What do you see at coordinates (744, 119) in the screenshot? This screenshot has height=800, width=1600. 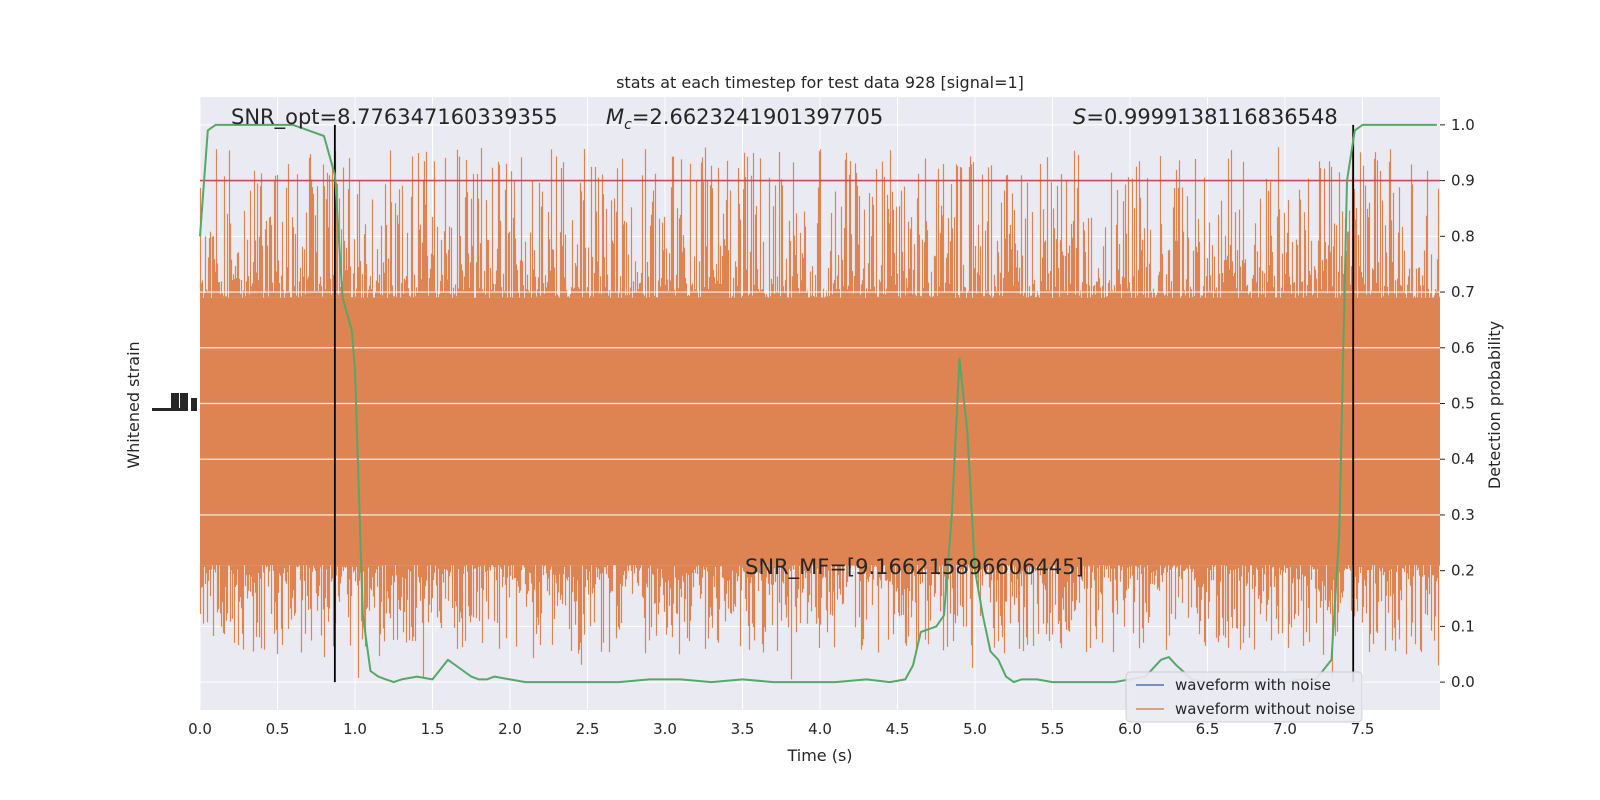 I see `chirp-mass-annotation: Mc=2.6623241901397705` at bounding box center [744, 119].